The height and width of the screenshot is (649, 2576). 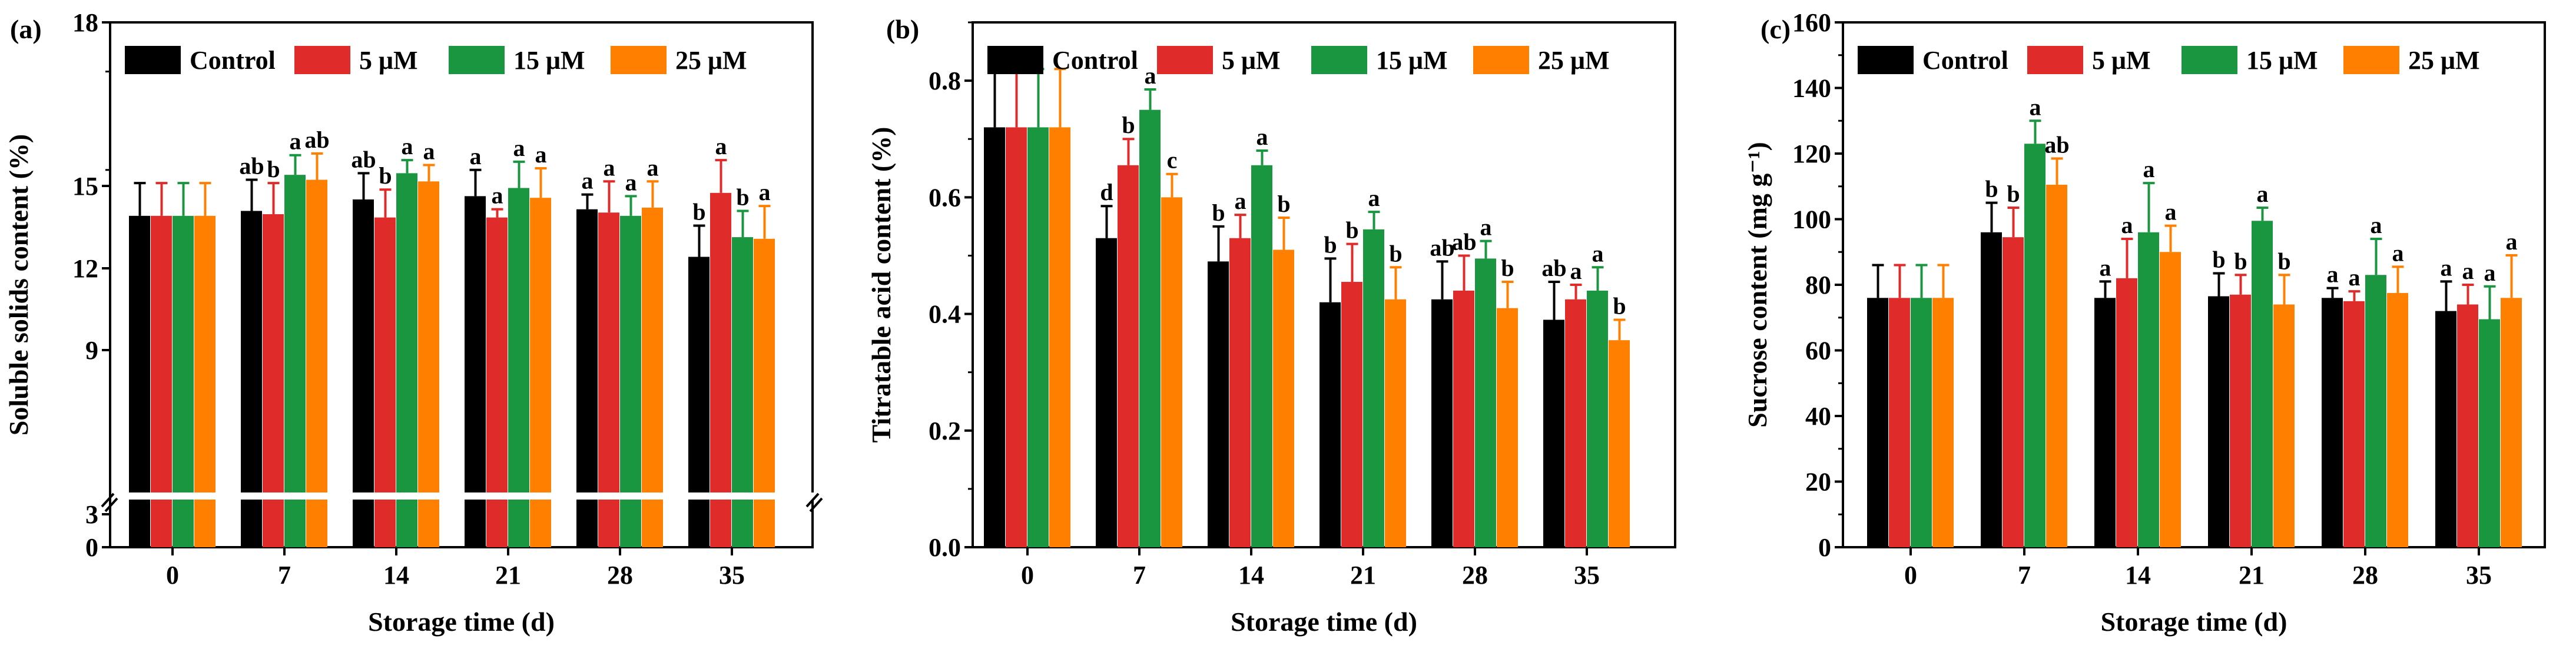 I want to click on y-axis-title: Sucrose content (mg g⁻¹), so click(x=1757, y=285).